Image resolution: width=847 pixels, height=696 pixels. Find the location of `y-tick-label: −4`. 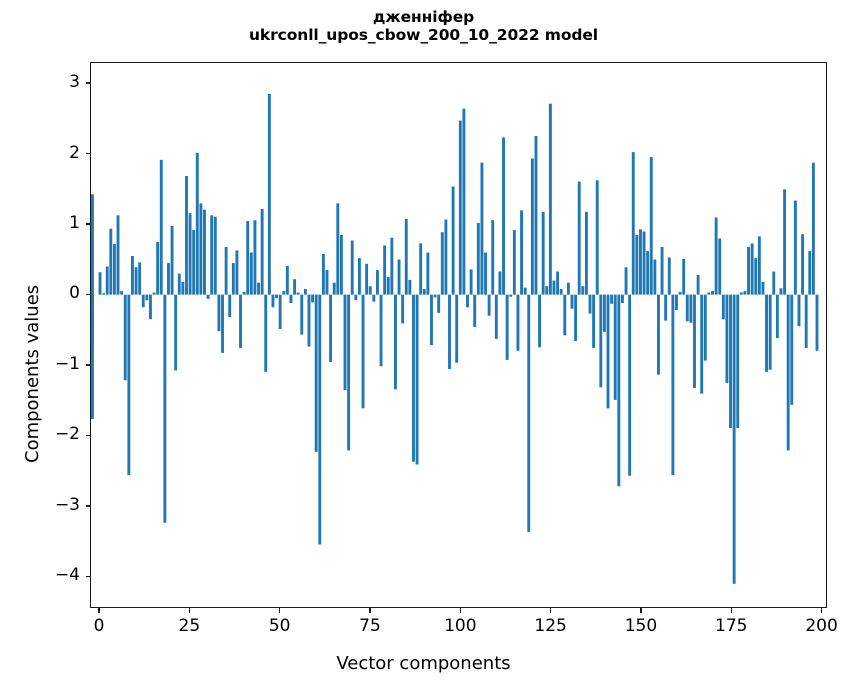

y-tick-label: −4 is located at coordinates (67, 575).